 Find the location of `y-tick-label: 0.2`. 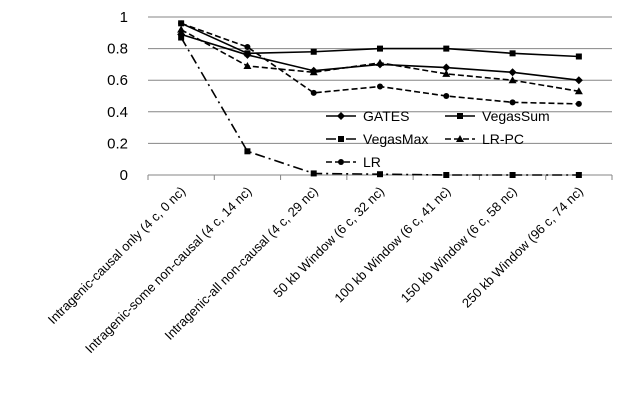

y-tick-label: 0.2 is located at coordinates (117, 143).